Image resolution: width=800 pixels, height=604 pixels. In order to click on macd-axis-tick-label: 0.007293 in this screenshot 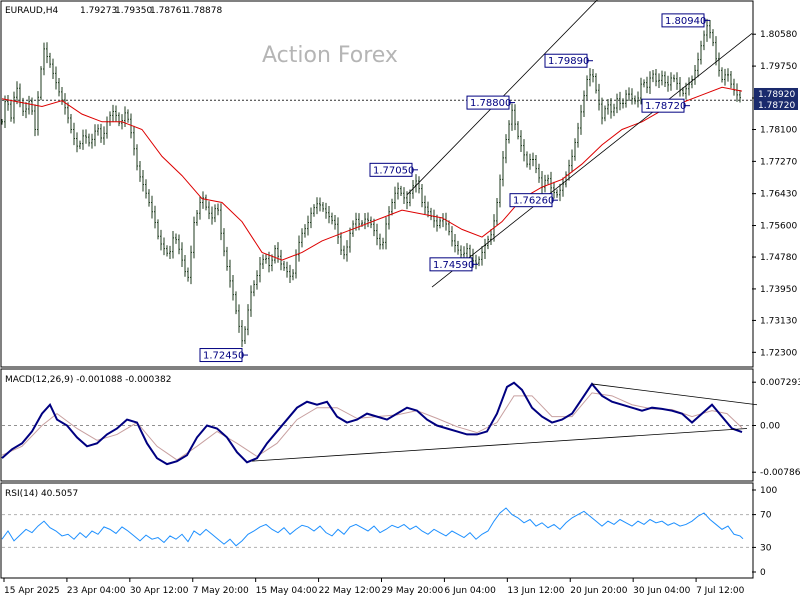, I will do `click(780, 383)`.